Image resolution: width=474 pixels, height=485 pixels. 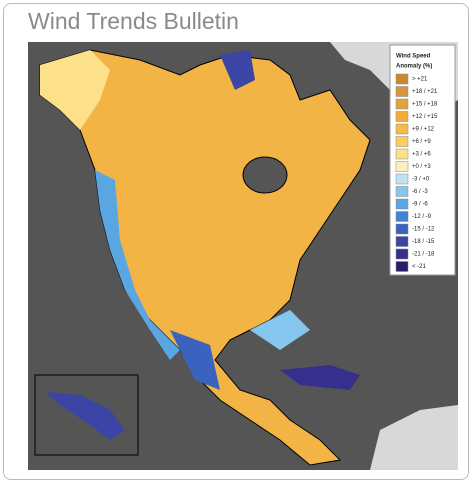 What do you see at coordinates (425, 105) in the screenshot?
I see `legend-label: +15 / +18` at bounding box center [425, 105].